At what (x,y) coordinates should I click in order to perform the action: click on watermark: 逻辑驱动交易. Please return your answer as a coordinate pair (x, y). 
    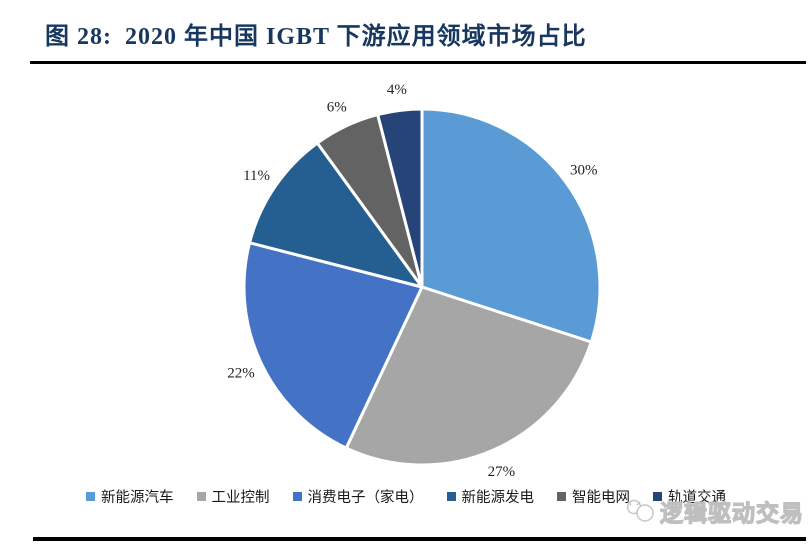
    Looking at the image, I should click on (713, 511).